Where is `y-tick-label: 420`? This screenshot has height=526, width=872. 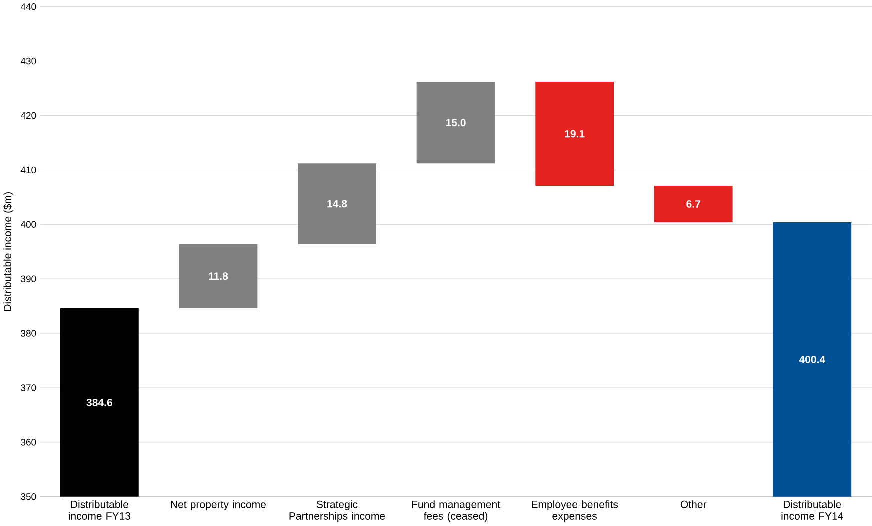
y-tick-label: 420 is located at coordinates (28, 116).